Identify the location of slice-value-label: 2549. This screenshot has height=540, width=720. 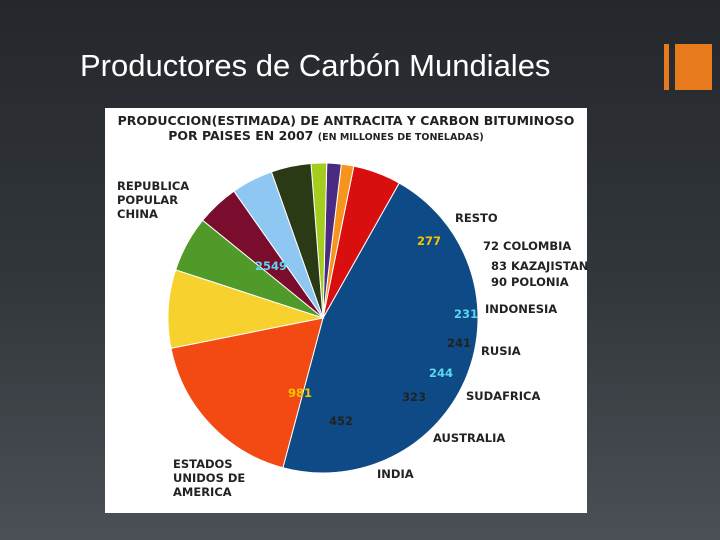
(271, 266).